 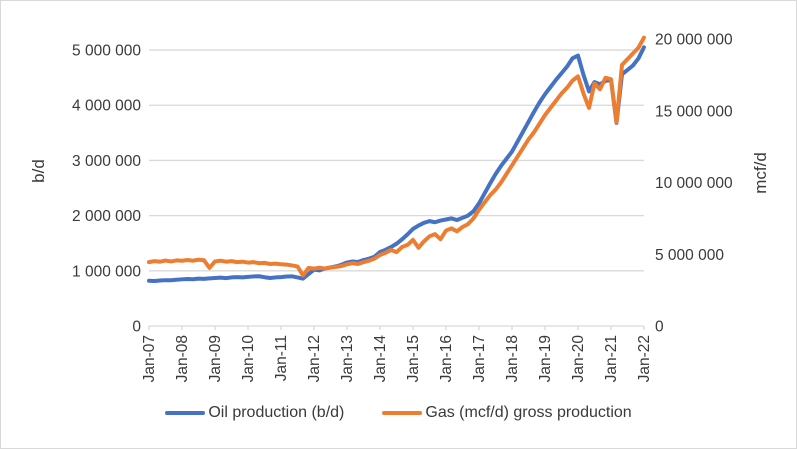 I want to click on legend-label-oil: Oil production (b/d), so click(x=276, y=412).